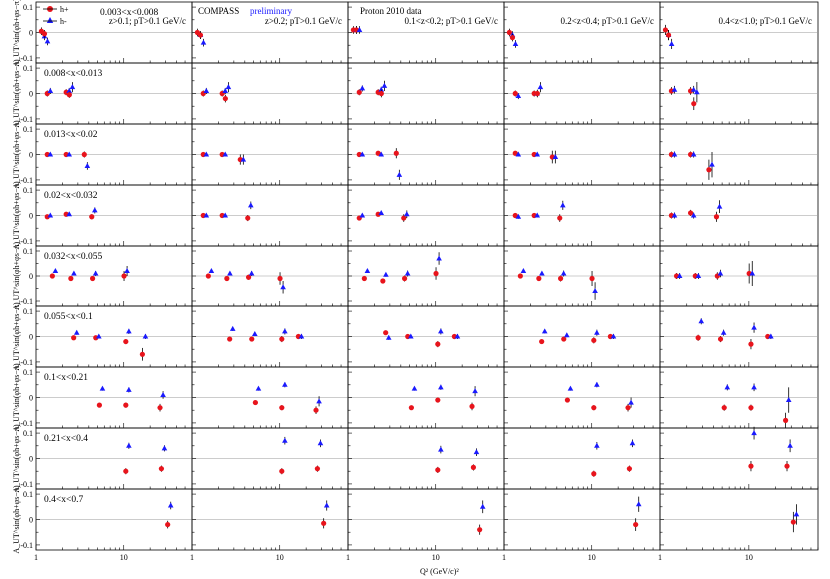 Image resolution: width=830 pixels, height=579 pixels. I want to click on column-header: z>0.1; pT>0.1 GeV/c, so click(147, 21).